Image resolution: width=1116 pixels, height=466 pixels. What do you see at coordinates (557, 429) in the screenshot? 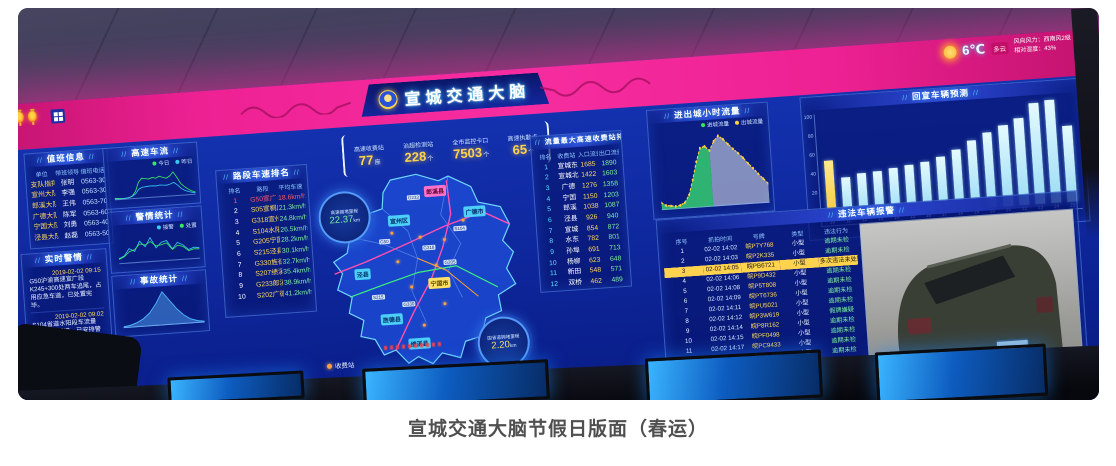
I see `figure-caption: 宣城交通大脑节假日版面（春运）` at bounding box center [557, 429].